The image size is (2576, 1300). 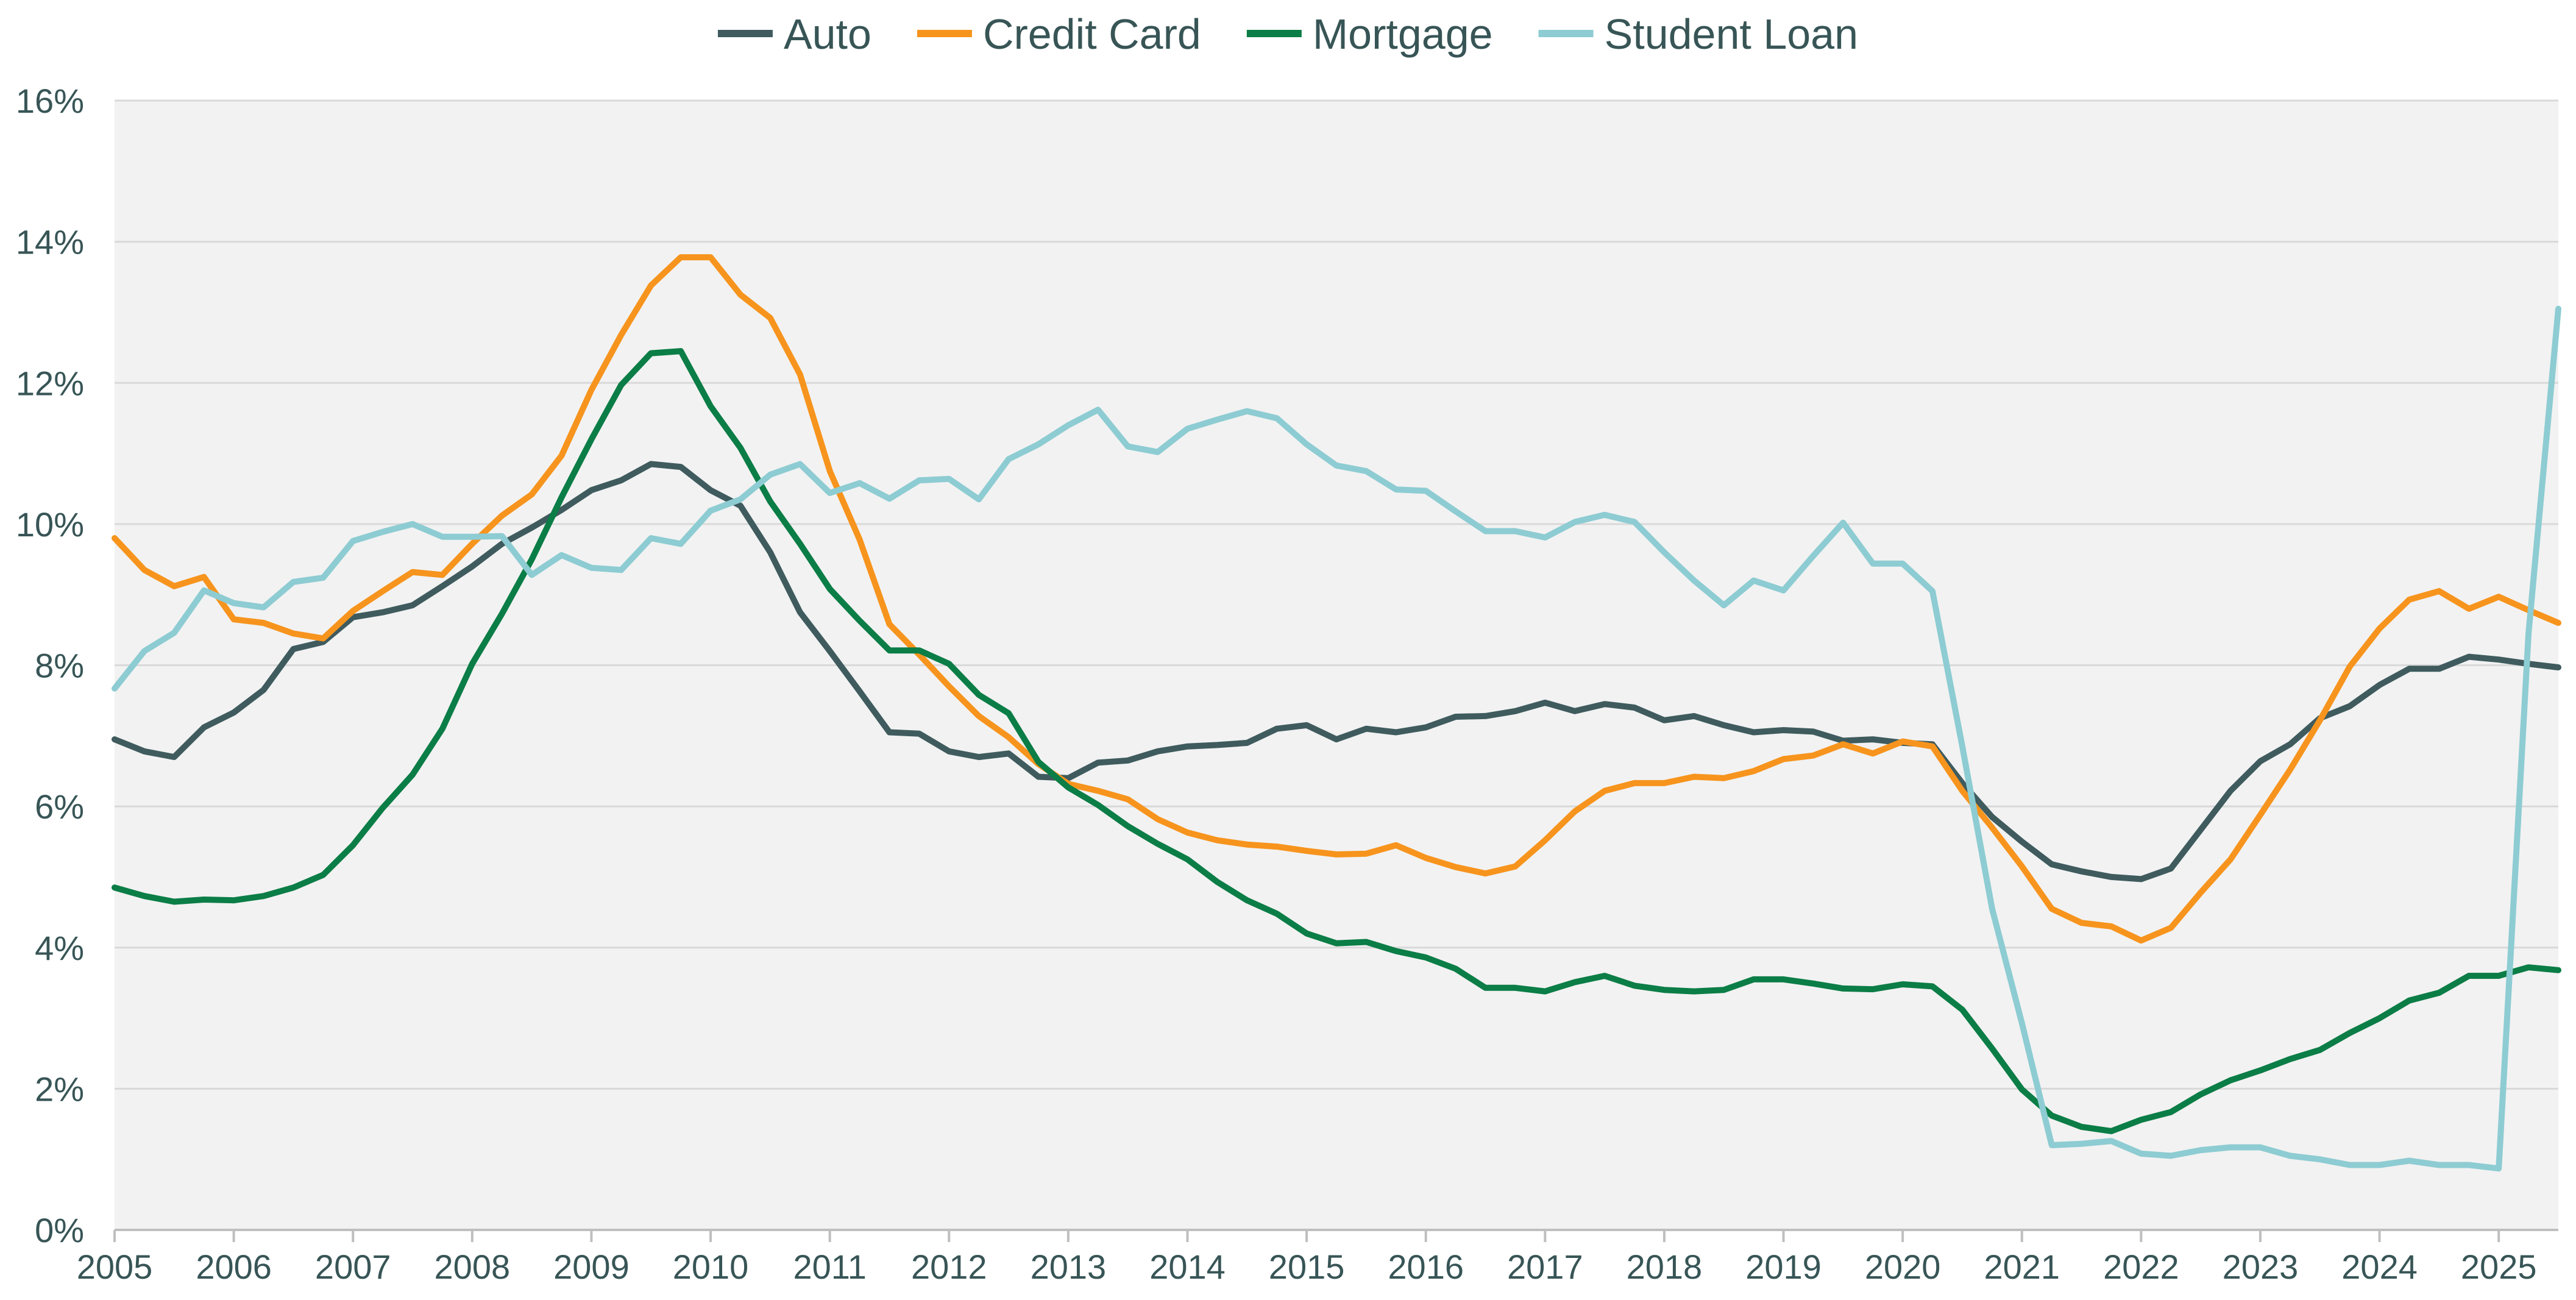 What do you see at coordinates (1903, 1267) in the screenshot?
I see `x-tick-label: 2020` at bounding box center [1903, 1267].